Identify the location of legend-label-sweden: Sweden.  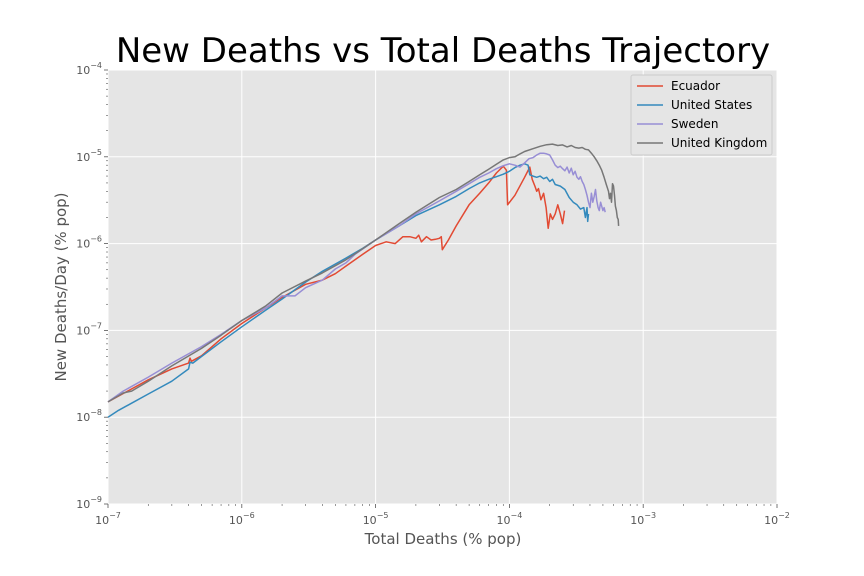
(694, 124).